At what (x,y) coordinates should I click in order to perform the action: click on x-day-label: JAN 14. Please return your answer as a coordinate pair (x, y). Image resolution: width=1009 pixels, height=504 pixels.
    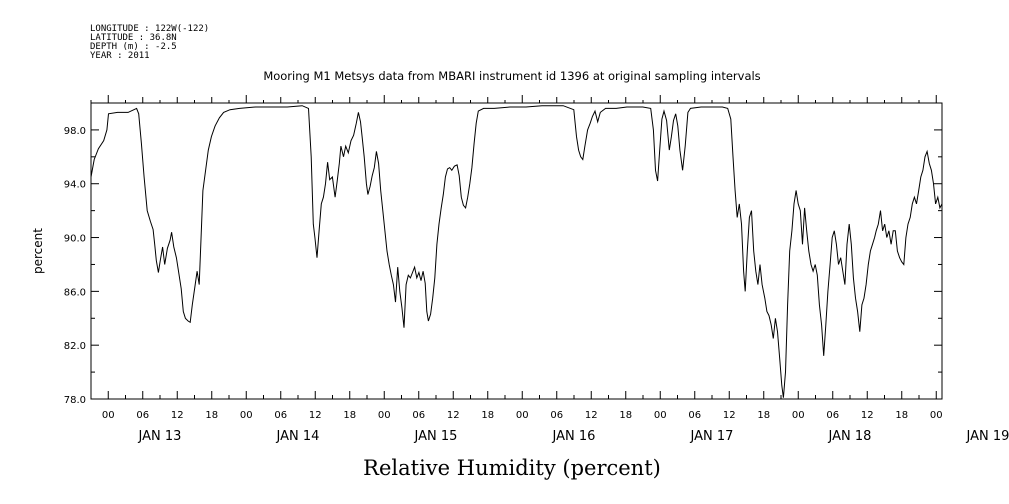
    Looking at the image, I should click on (298, 436).